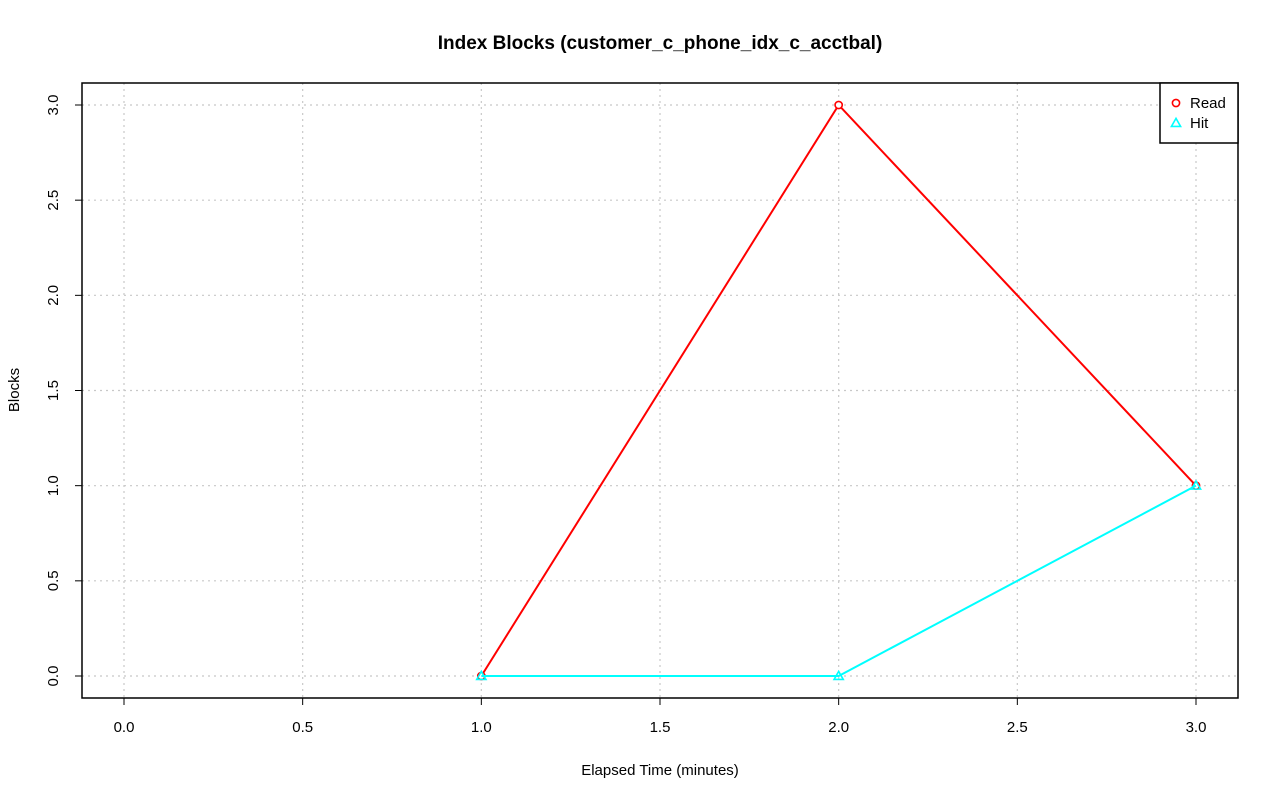 This screenshot has width=1280, height=801. Describe the element at coordinates (53, 105) in the screenshot. I see `y-tick-label: 3.0` at that location.